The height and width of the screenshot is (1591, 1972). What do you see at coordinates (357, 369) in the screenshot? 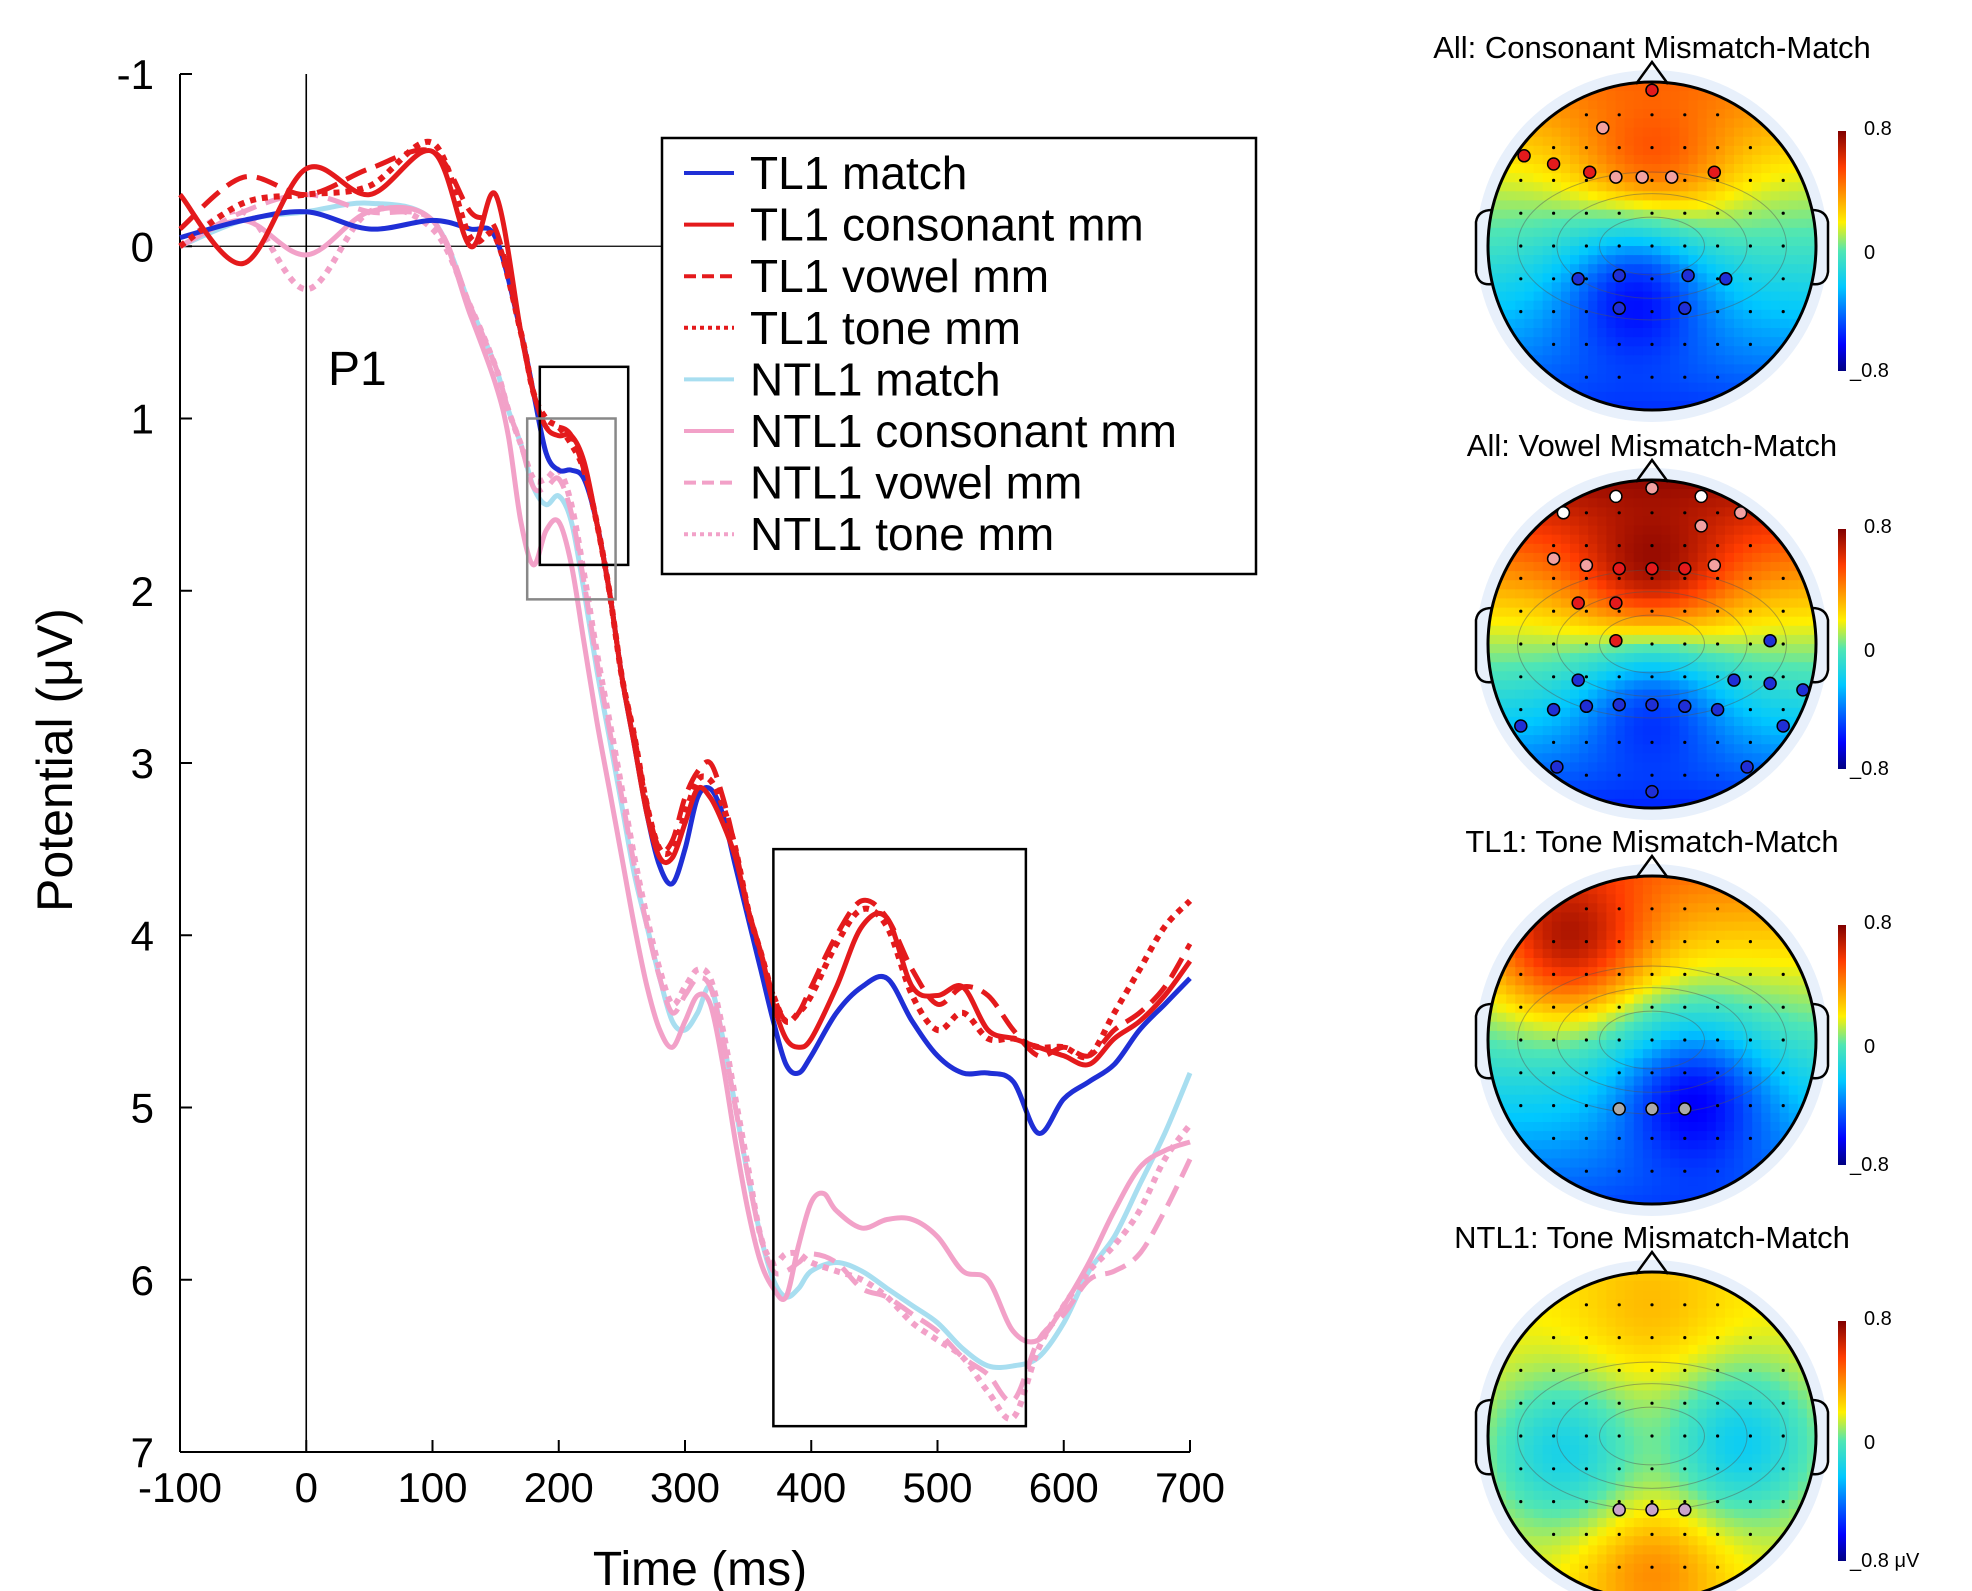
I see `p1-annotation: P1` at bounding box center [357, 369].